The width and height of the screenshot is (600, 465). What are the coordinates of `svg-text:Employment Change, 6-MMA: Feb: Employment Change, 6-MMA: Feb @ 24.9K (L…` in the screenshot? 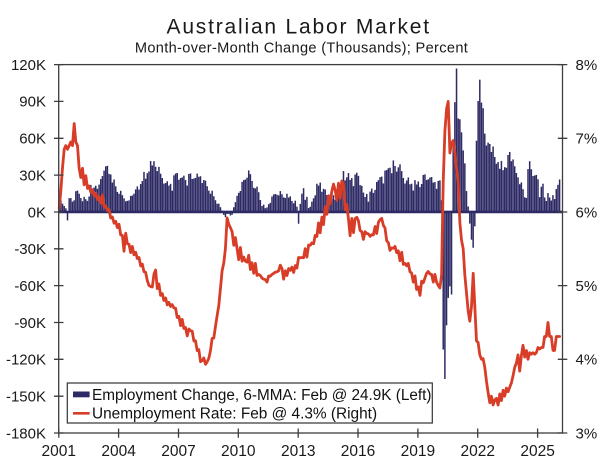 It's located at (261, 395).